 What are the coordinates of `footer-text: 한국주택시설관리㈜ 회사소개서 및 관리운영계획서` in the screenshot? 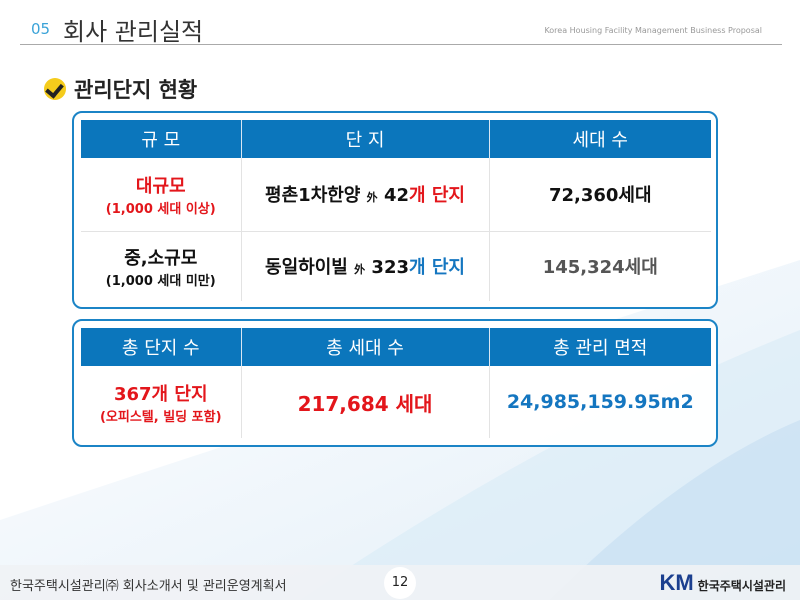 It's located at (148, 586).